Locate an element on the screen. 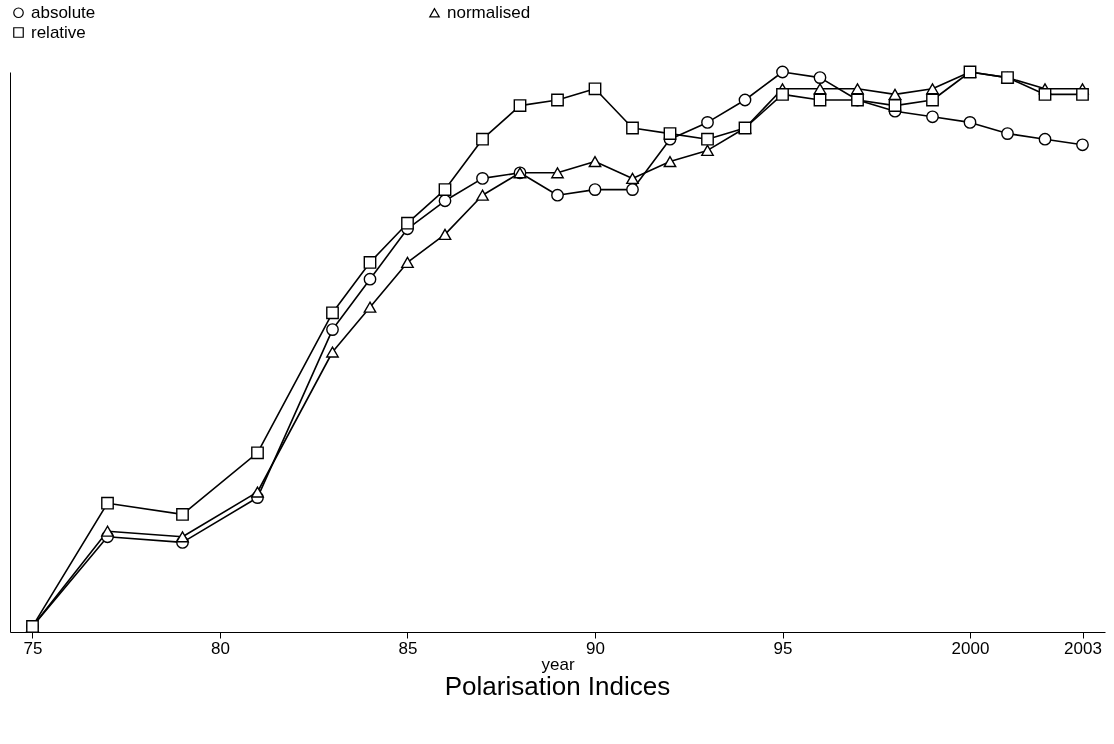 Image resolution: width=1114 pixels, height=744 pixels. x-tick-label: 2003 is located at coordinates (1083, 648).